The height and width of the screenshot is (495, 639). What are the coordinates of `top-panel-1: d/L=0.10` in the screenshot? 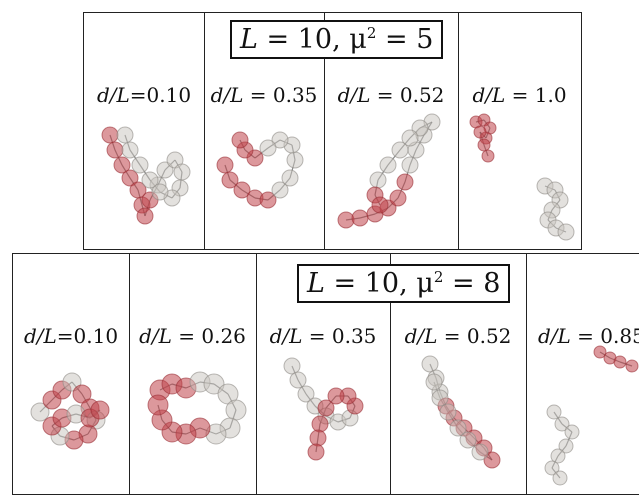 It's located at (144, 131).